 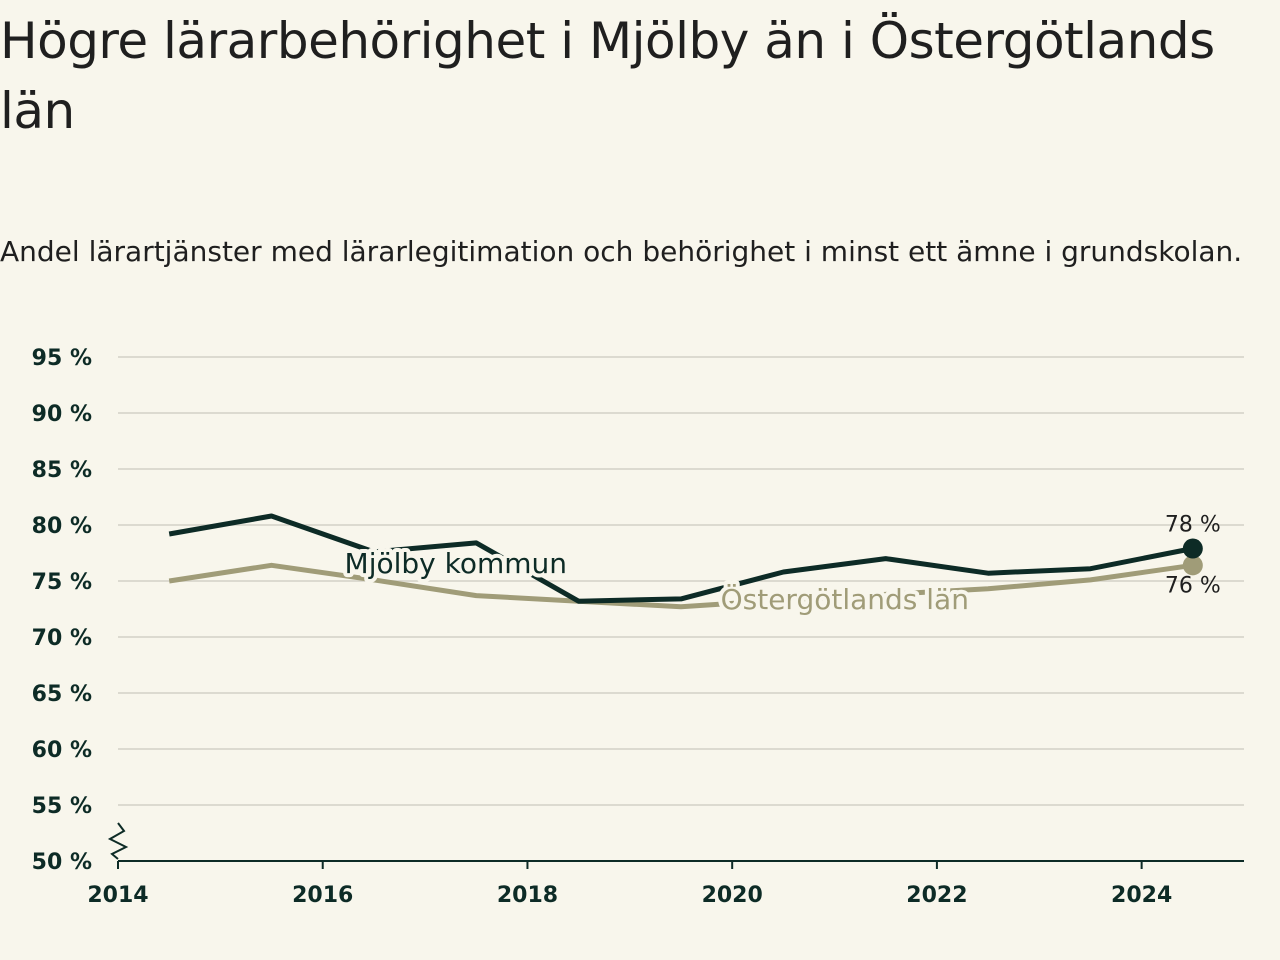 I want to click on series-name-label: Mjölby kommun, so click(x=456, y=563).